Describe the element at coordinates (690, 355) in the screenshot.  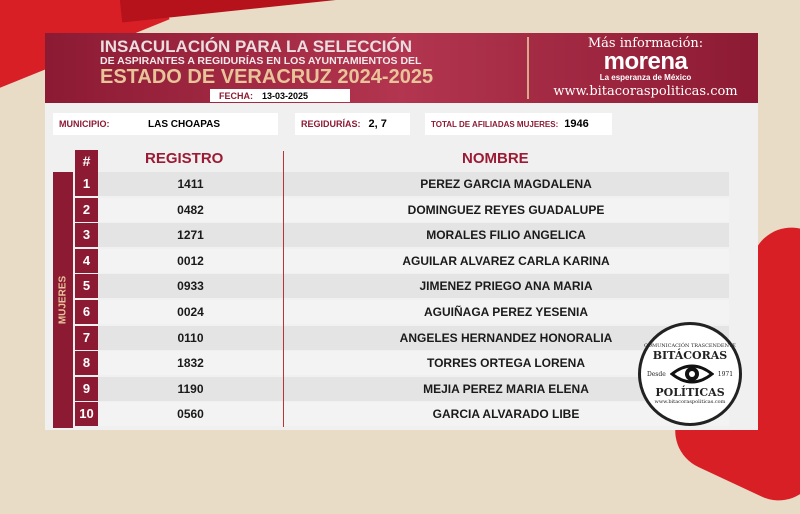
I see `seal-name1: BITÁCORAS` at that location.